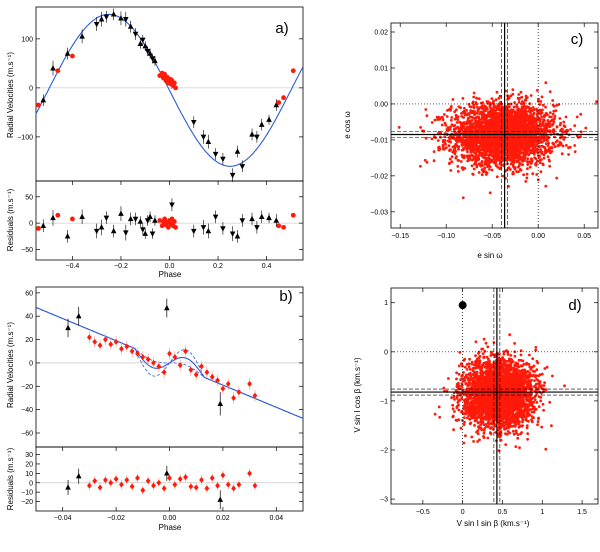 This screenshot has height=552, width=600. Describe the element at coordinates (584, 236) in the screenshot. I see `panel-c-xtick-label: 0.05` at that location.